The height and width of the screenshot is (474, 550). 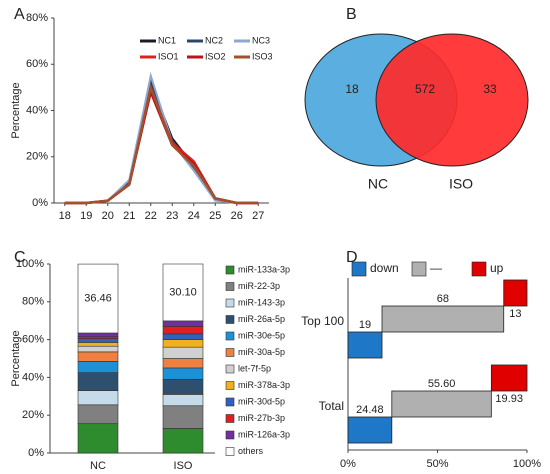 I want to click on value-label: 30.10, so click(x=183, y=292).